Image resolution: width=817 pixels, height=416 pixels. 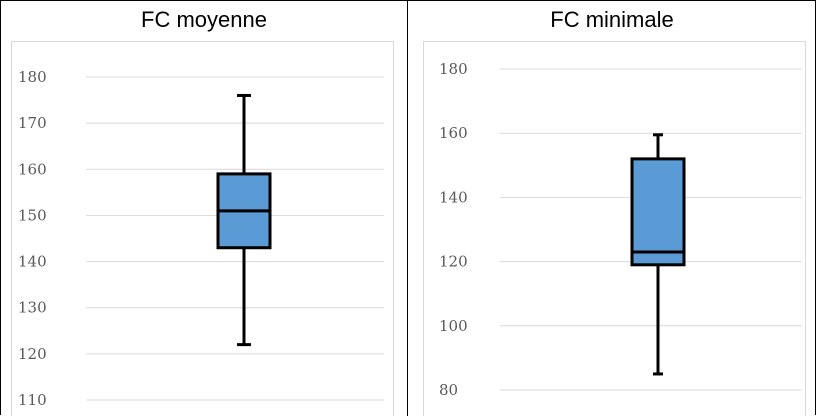 What do you see at coordinates (453, 133) in the screenshot?
I see `y-tick-label-1-160: 160` at bounding box center [453, 133].